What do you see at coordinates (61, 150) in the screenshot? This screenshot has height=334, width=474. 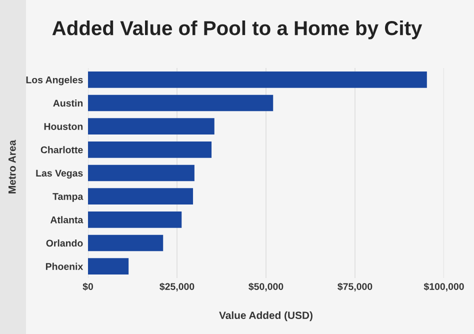 I see `y-tick-label: Charlotte` at bounding box center [61, 150].